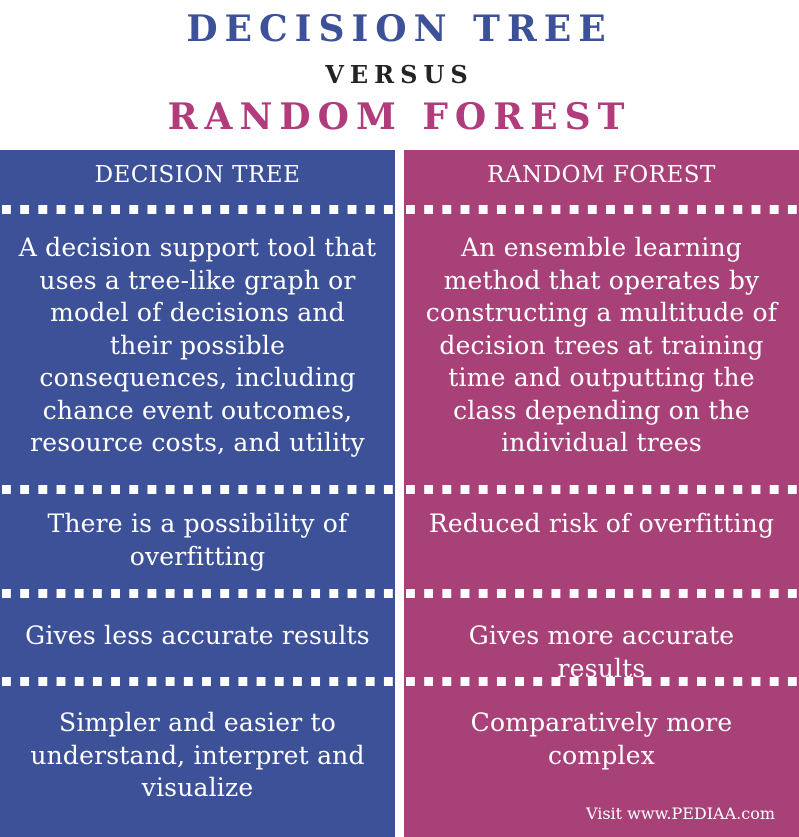  What do you see at coordinates (601, 175) in the screenshot?
I see `random-forest-heading: RANDOM FOREST` at bounding box center [601, 175].